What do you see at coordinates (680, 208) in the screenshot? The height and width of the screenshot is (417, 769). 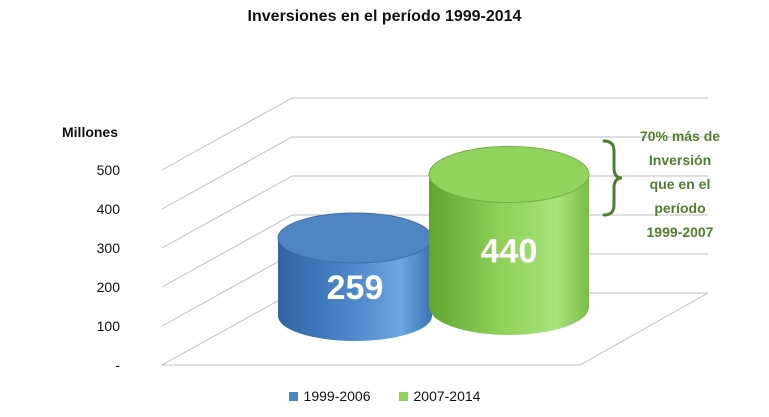 I see `annotation-line: período` at bounding box center [680, 208].